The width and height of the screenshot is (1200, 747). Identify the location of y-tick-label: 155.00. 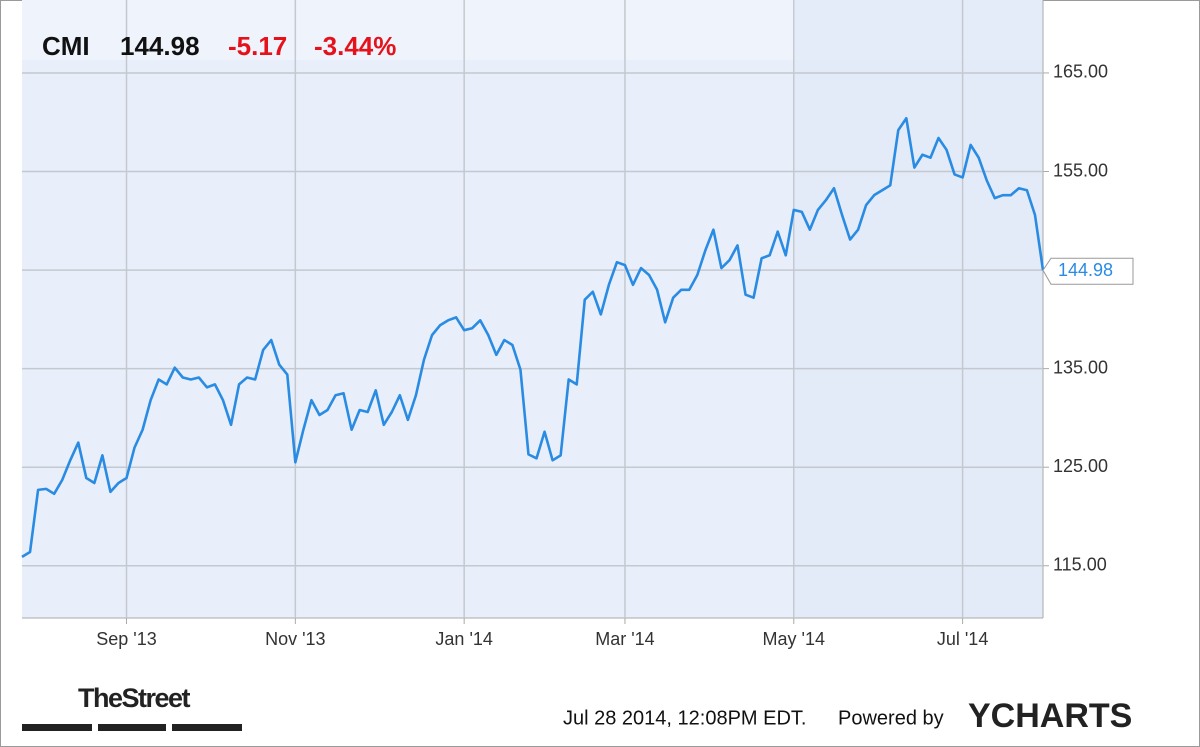
(1080, 170).